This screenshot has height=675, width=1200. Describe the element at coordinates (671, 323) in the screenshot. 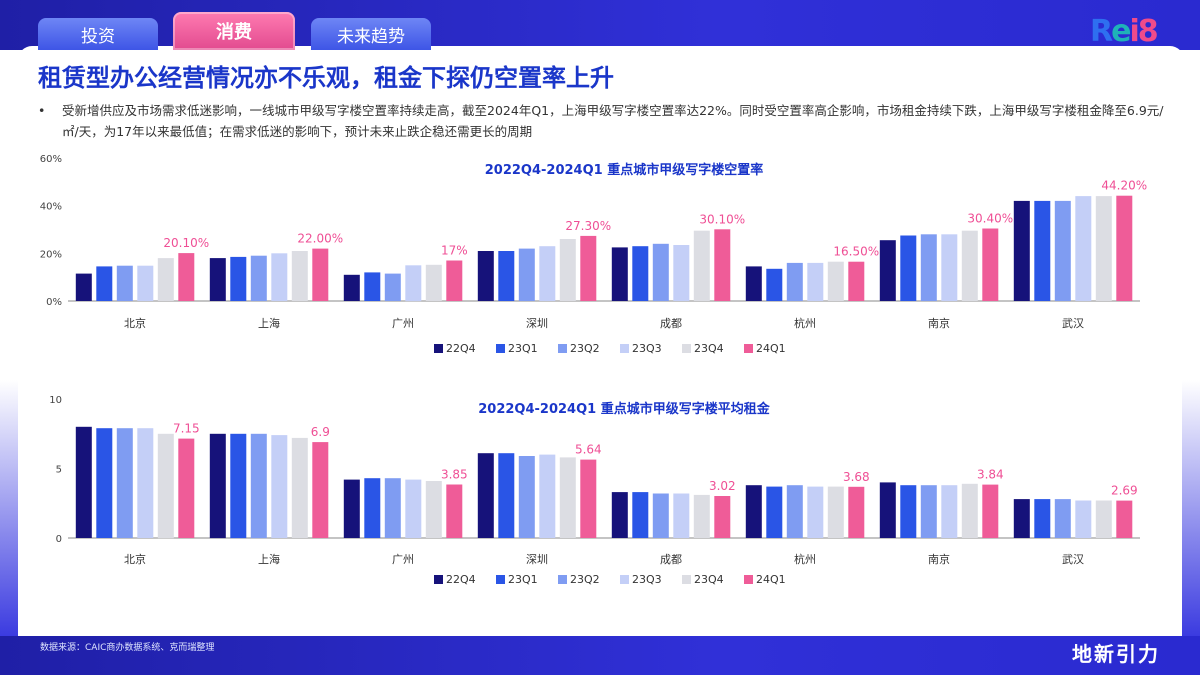

I see `x-category-label: 成都` at that location.